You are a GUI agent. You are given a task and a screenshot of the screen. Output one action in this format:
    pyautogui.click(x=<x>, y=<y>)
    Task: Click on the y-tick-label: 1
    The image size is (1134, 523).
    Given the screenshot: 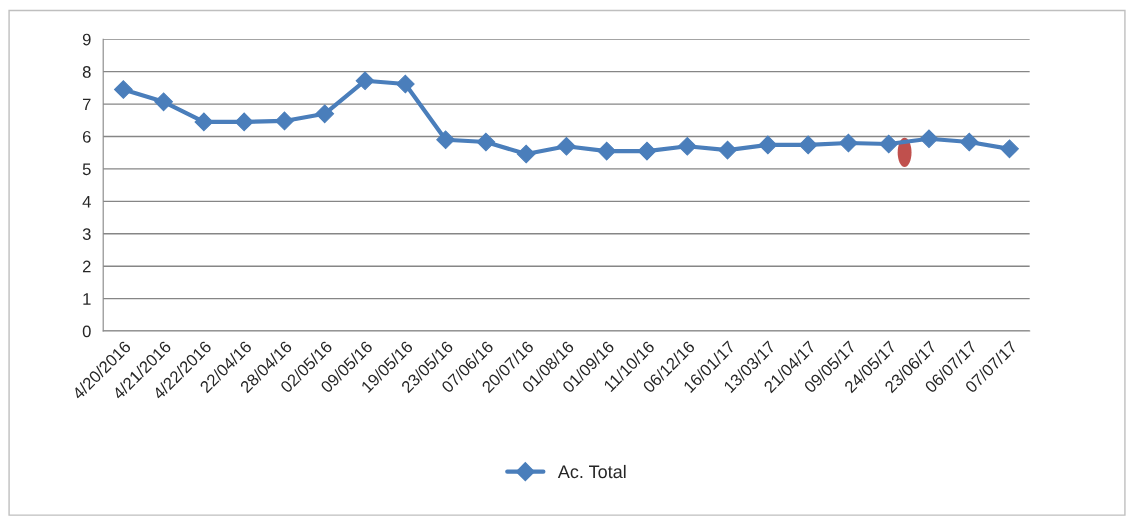 What is the action you would take?
    pyautogui.click(x=87, y=299)
    